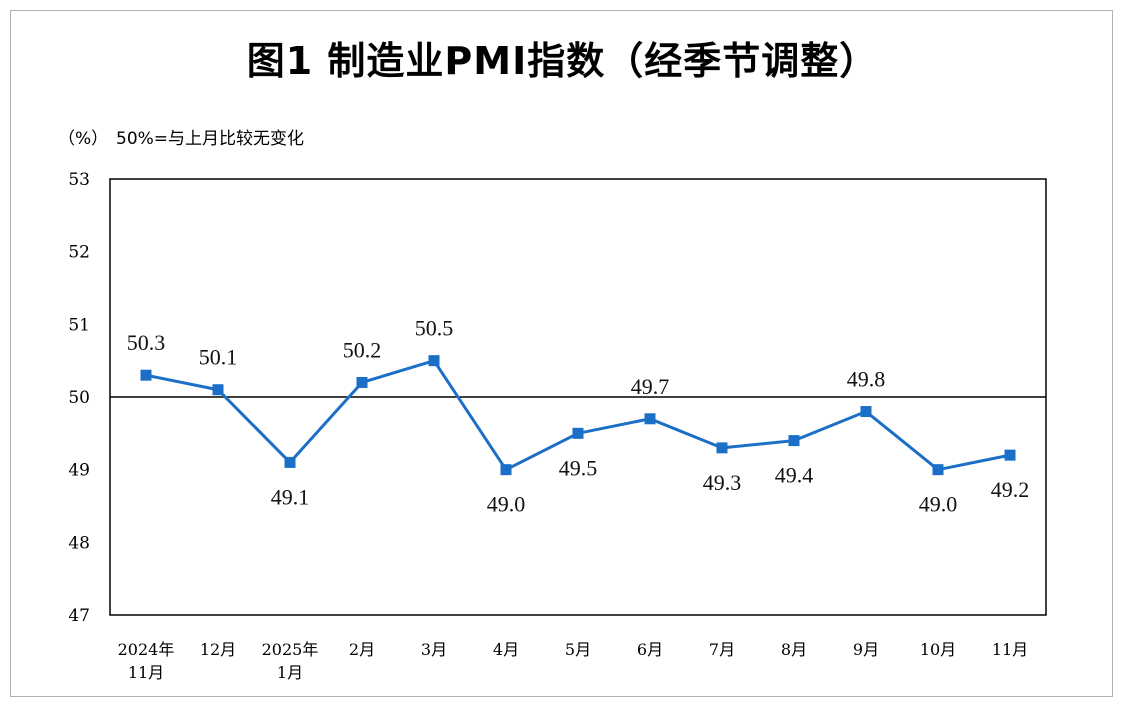  What do you see at coordinates (506, 649) in the screenshot?
I see `x-tick-label: 4月` at bounding box center [506, 649].